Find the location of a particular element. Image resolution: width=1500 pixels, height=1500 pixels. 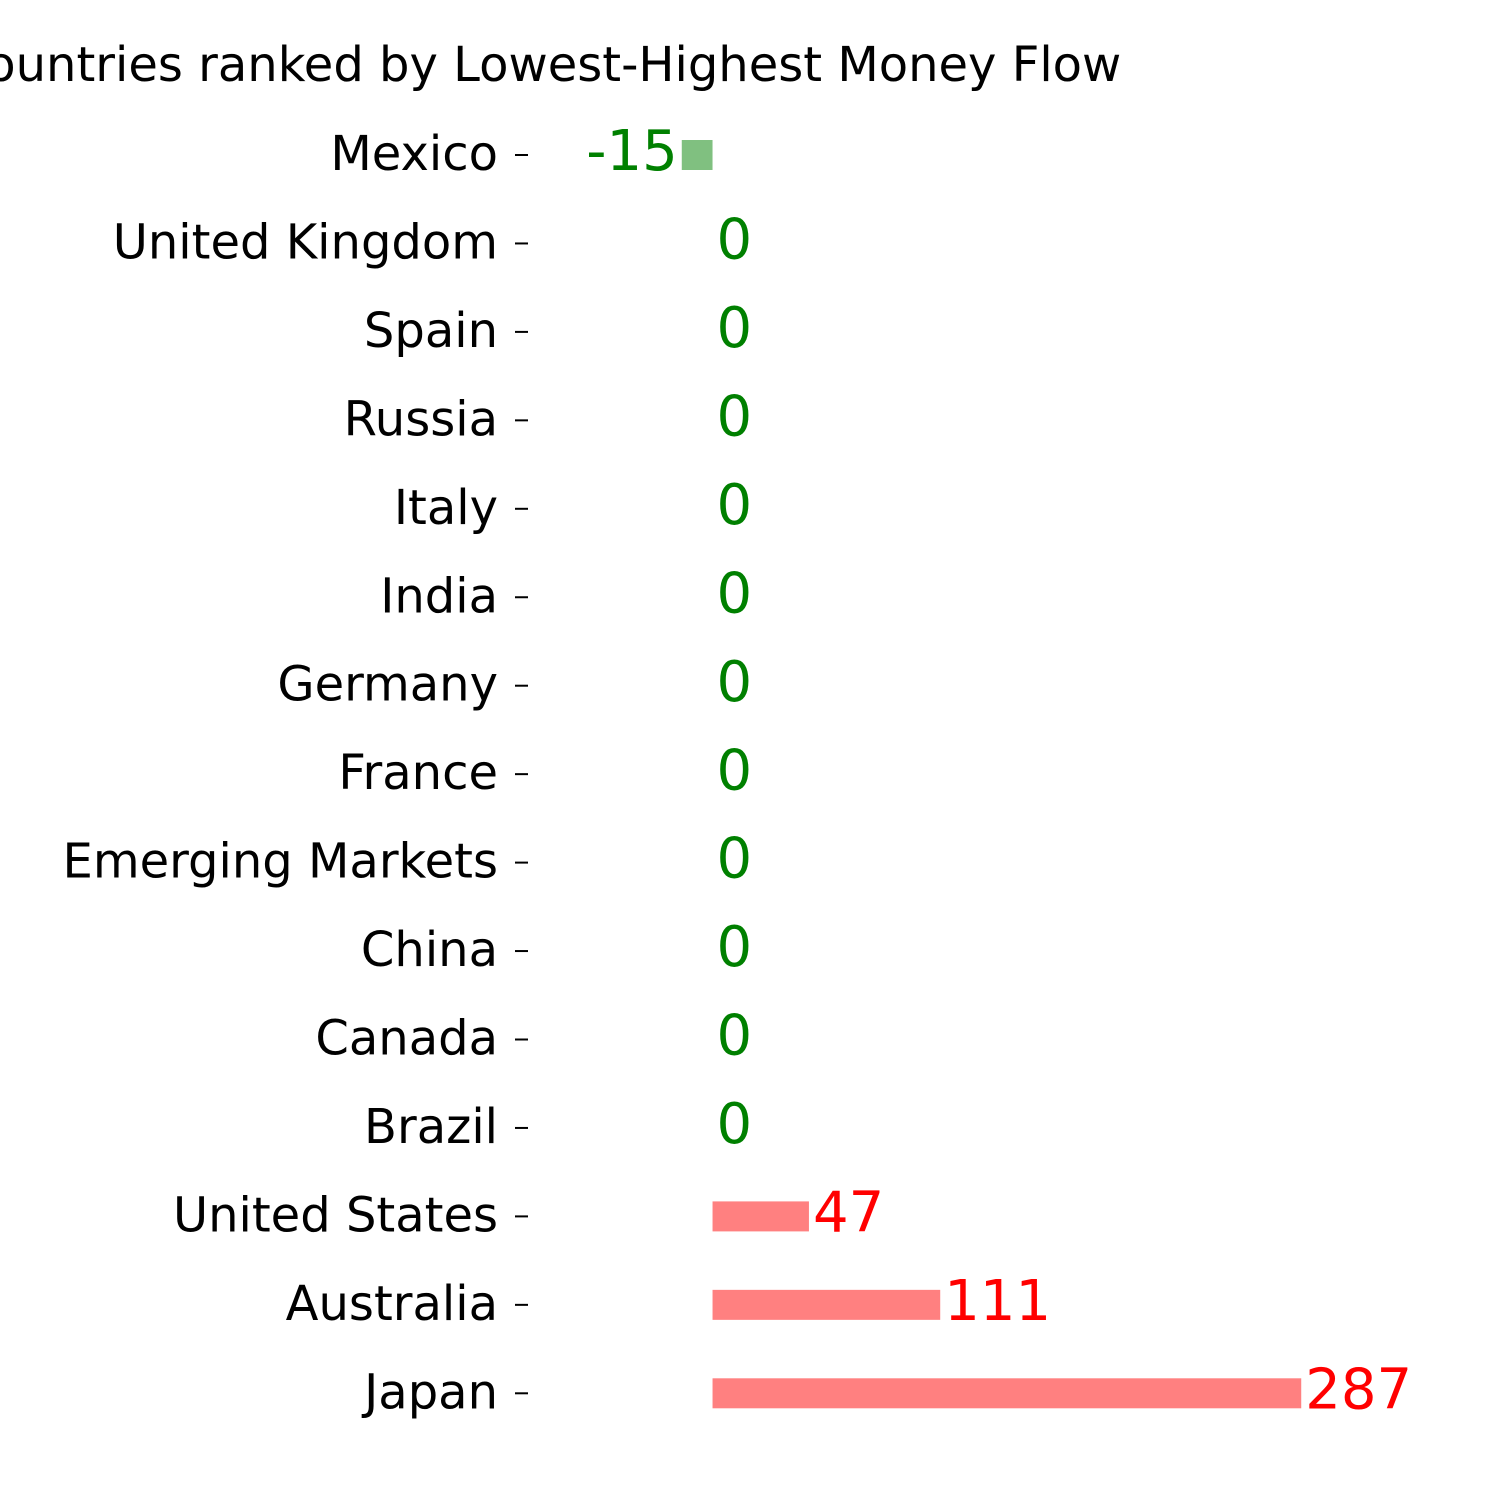

y-tick-label: United States is located at coordinates (335, 1215).